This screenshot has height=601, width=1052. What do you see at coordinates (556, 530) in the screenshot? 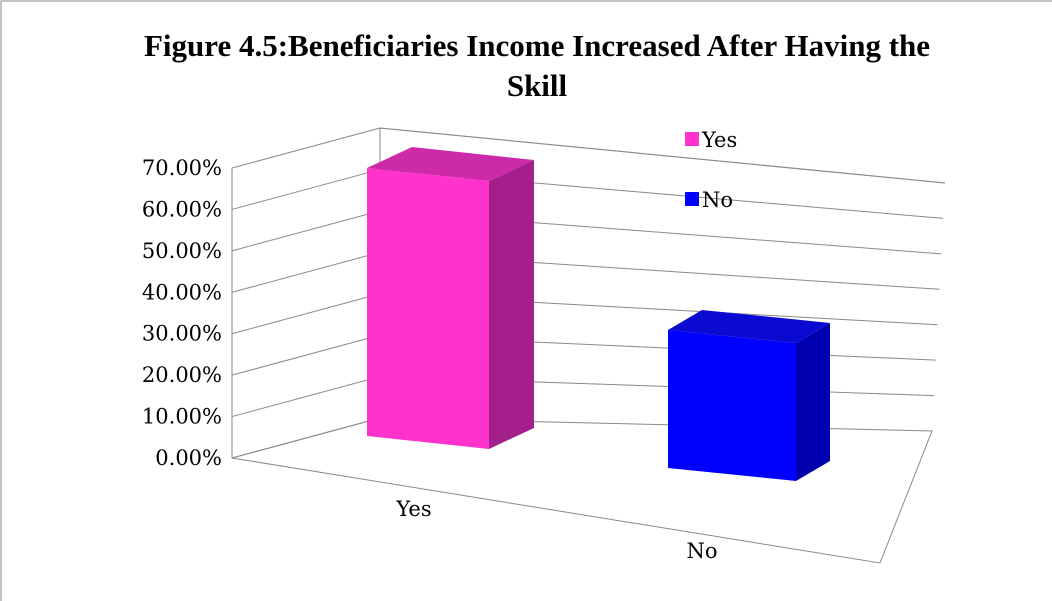
I see `x-axis-labels: Yes No` at bounding box center [556, 530].